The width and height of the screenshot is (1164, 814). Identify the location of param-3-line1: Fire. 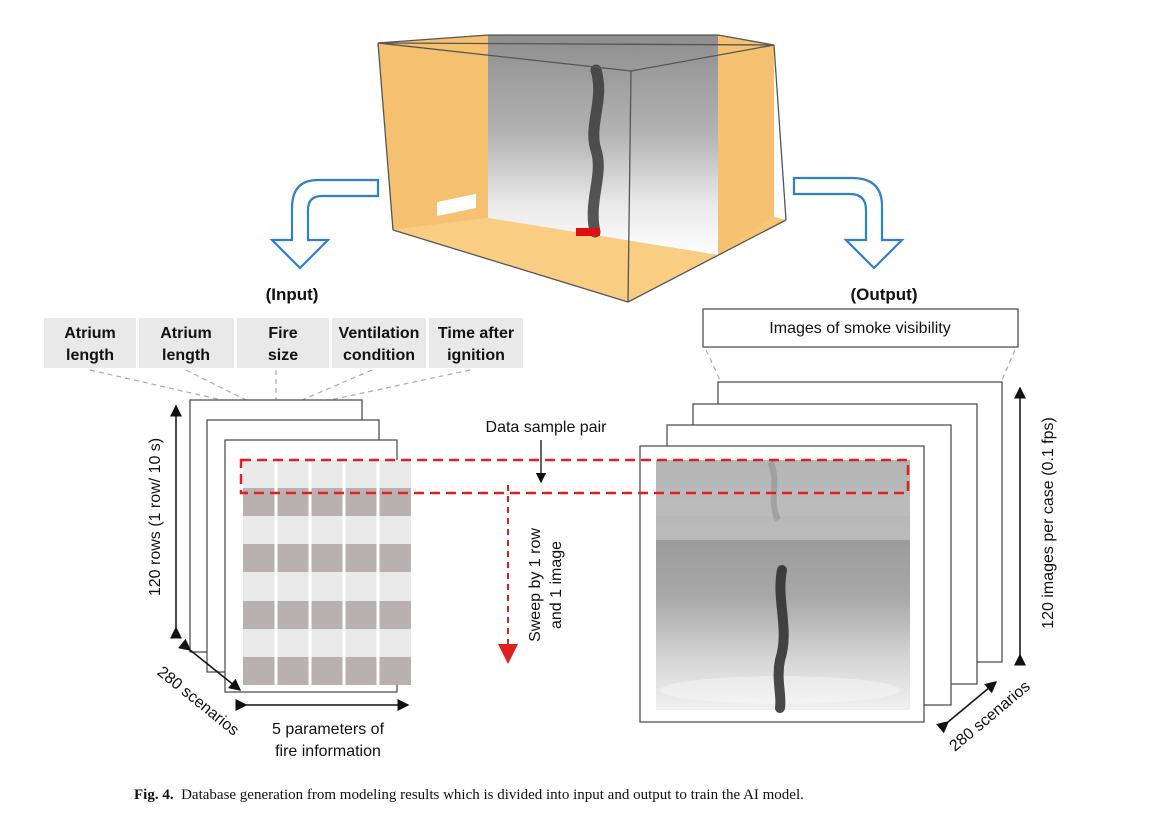
(282, 333).